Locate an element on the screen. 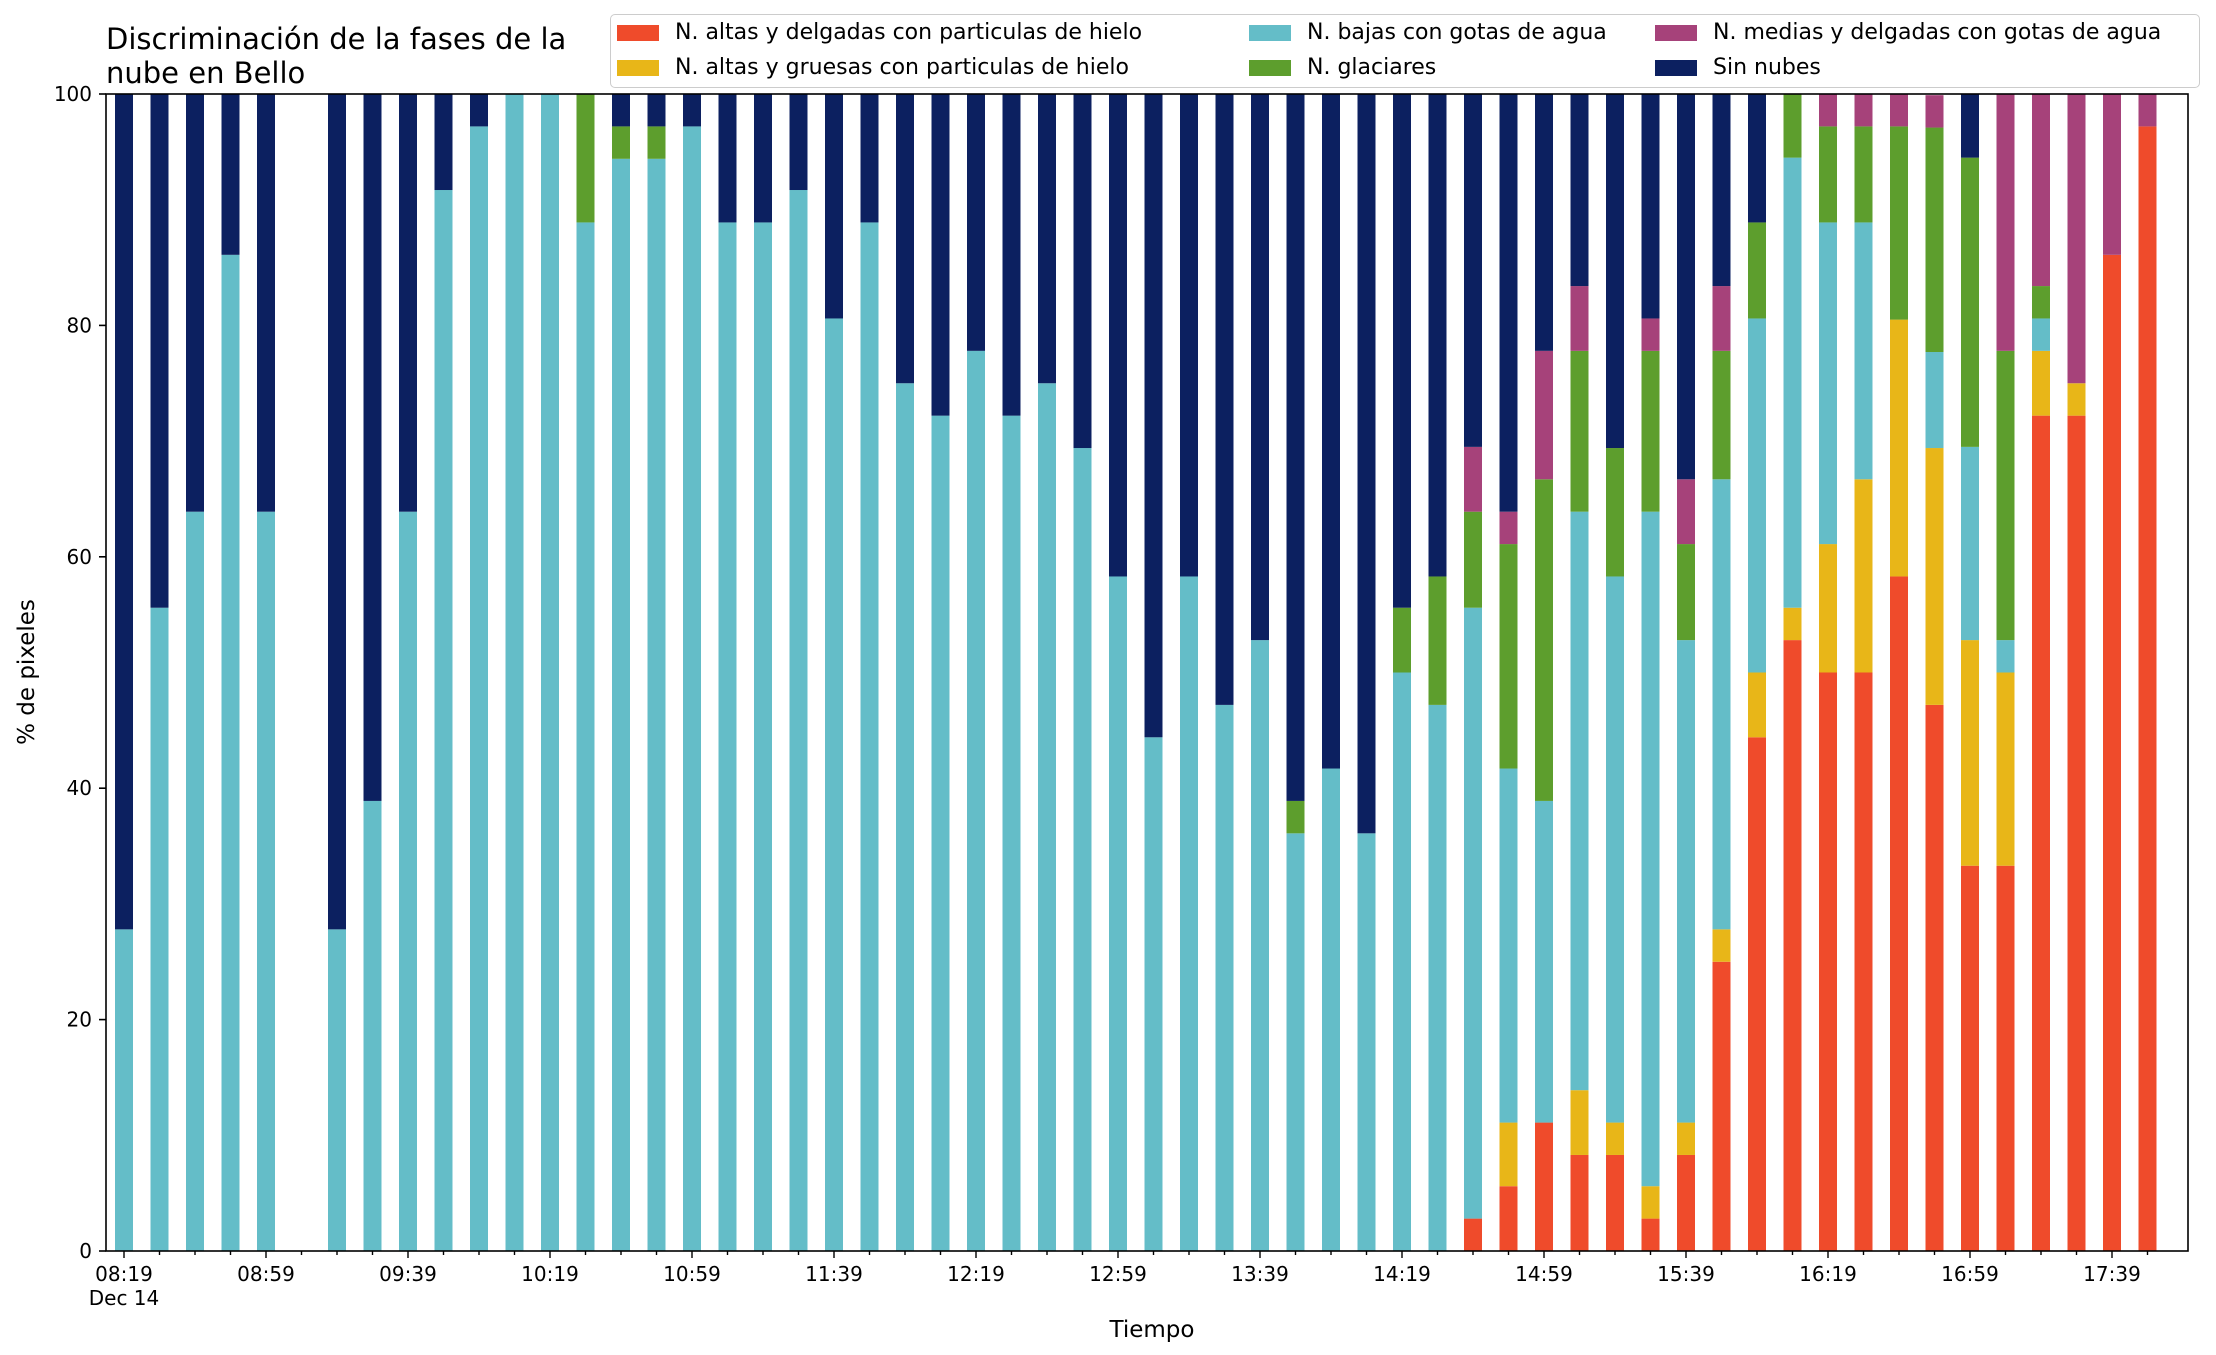 The height and width of the screenshot is (1355, 2216). legend-label-medias-delgadas: N. medias y delgadas con gotas de agua is located at coordinates (1937, 32).